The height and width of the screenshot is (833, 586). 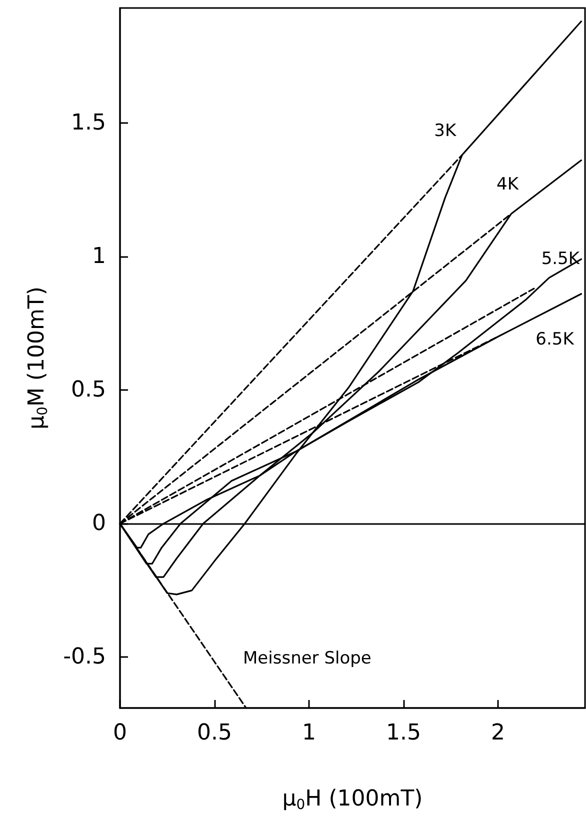 I want to click on y-axis-title: μ0M (100mT), so click(x=37, y=358).